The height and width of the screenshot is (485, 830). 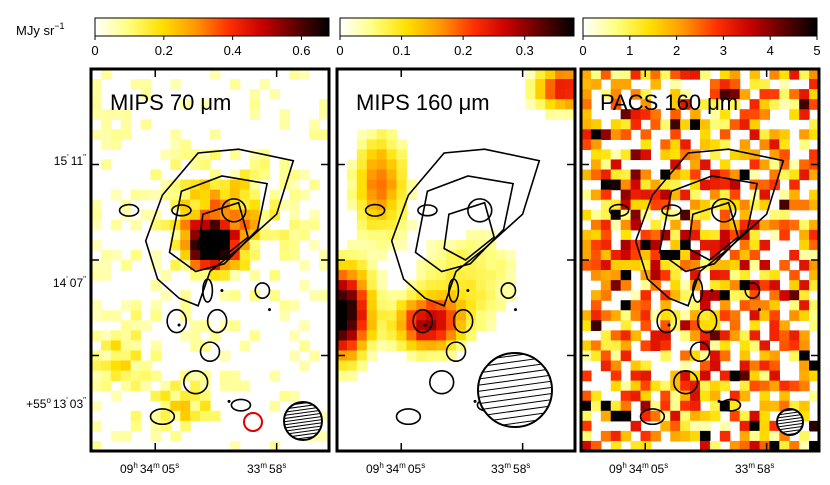 I want to click on contour-dot, so click(x=669, y=325).